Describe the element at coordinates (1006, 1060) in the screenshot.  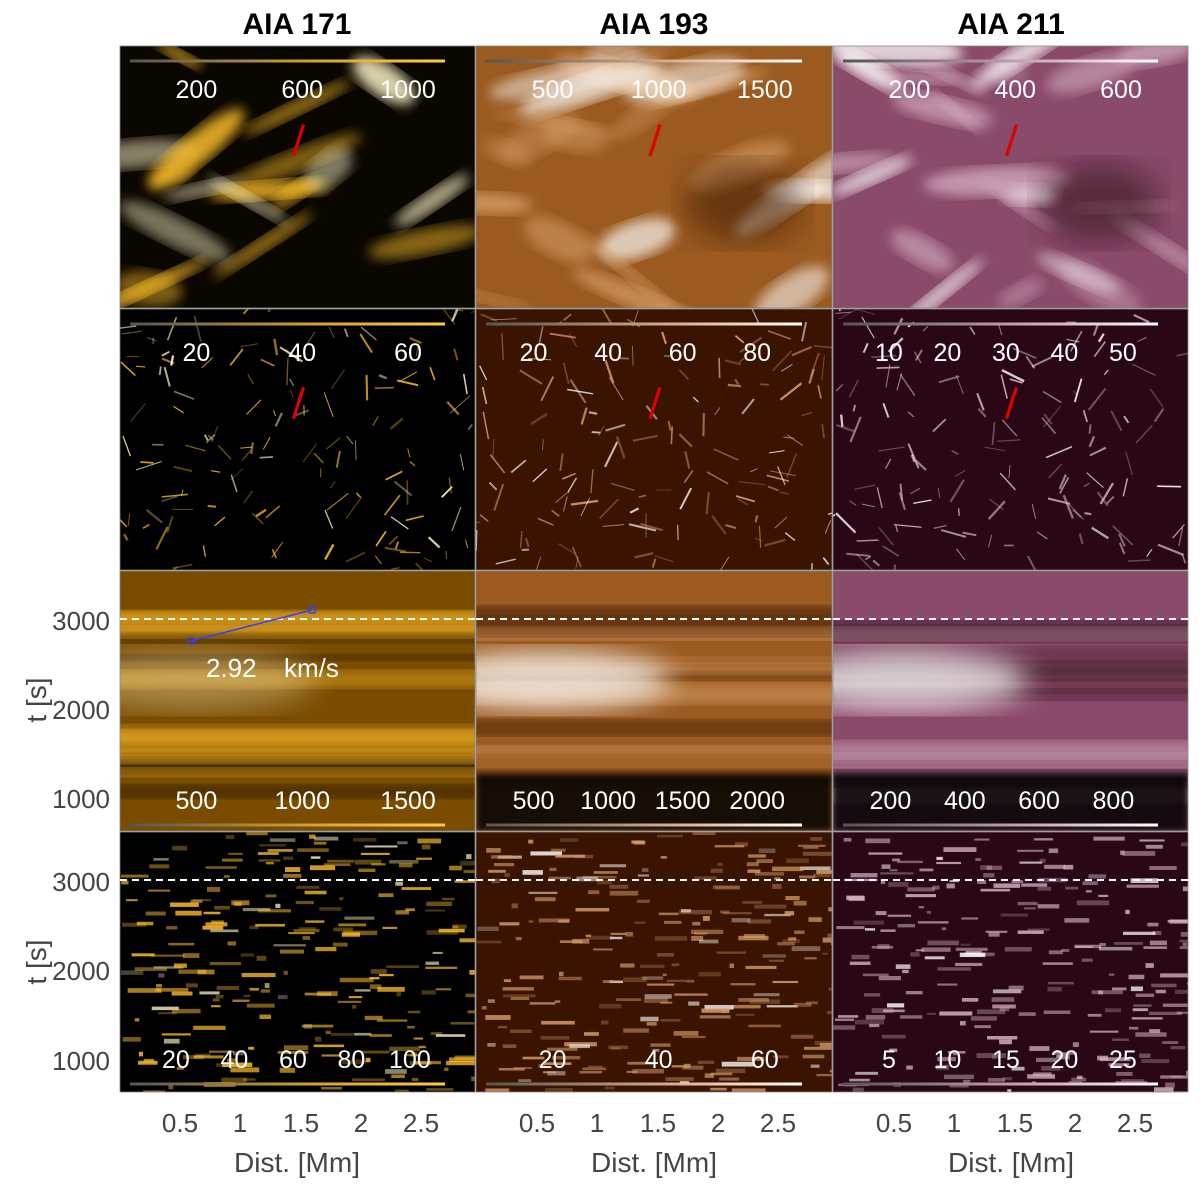
I see `colorbar-tick-label: 15` at that location.